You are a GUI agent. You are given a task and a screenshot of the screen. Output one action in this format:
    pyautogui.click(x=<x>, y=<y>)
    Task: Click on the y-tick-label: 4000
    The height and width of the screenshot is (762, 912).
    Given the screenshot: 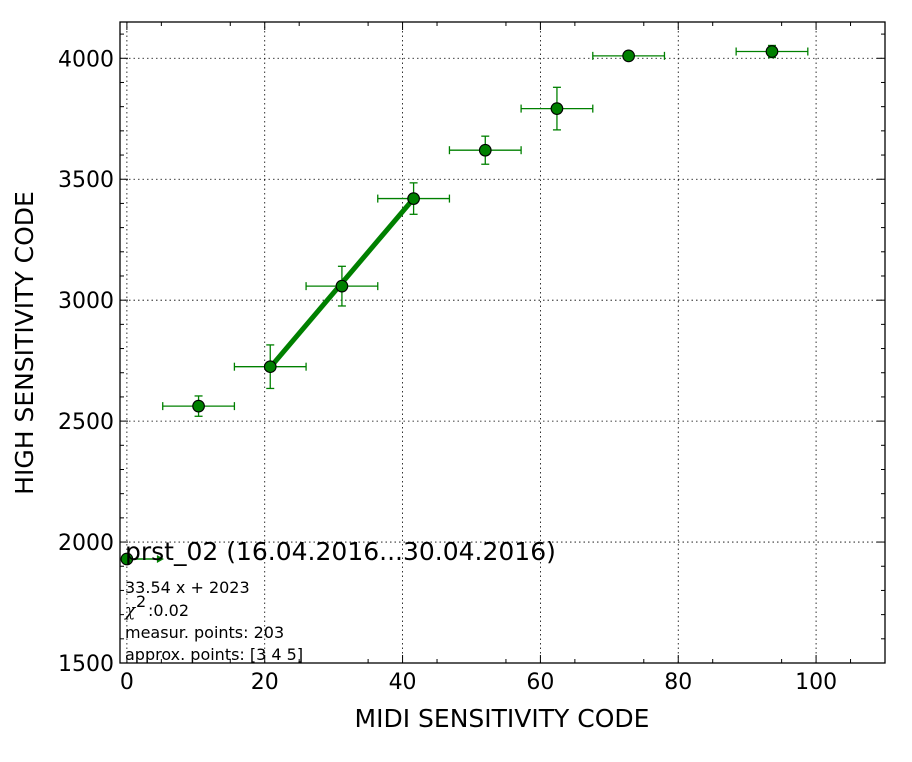 What is the action you would take?
    pyautogui.click(x=86, y=59)
    